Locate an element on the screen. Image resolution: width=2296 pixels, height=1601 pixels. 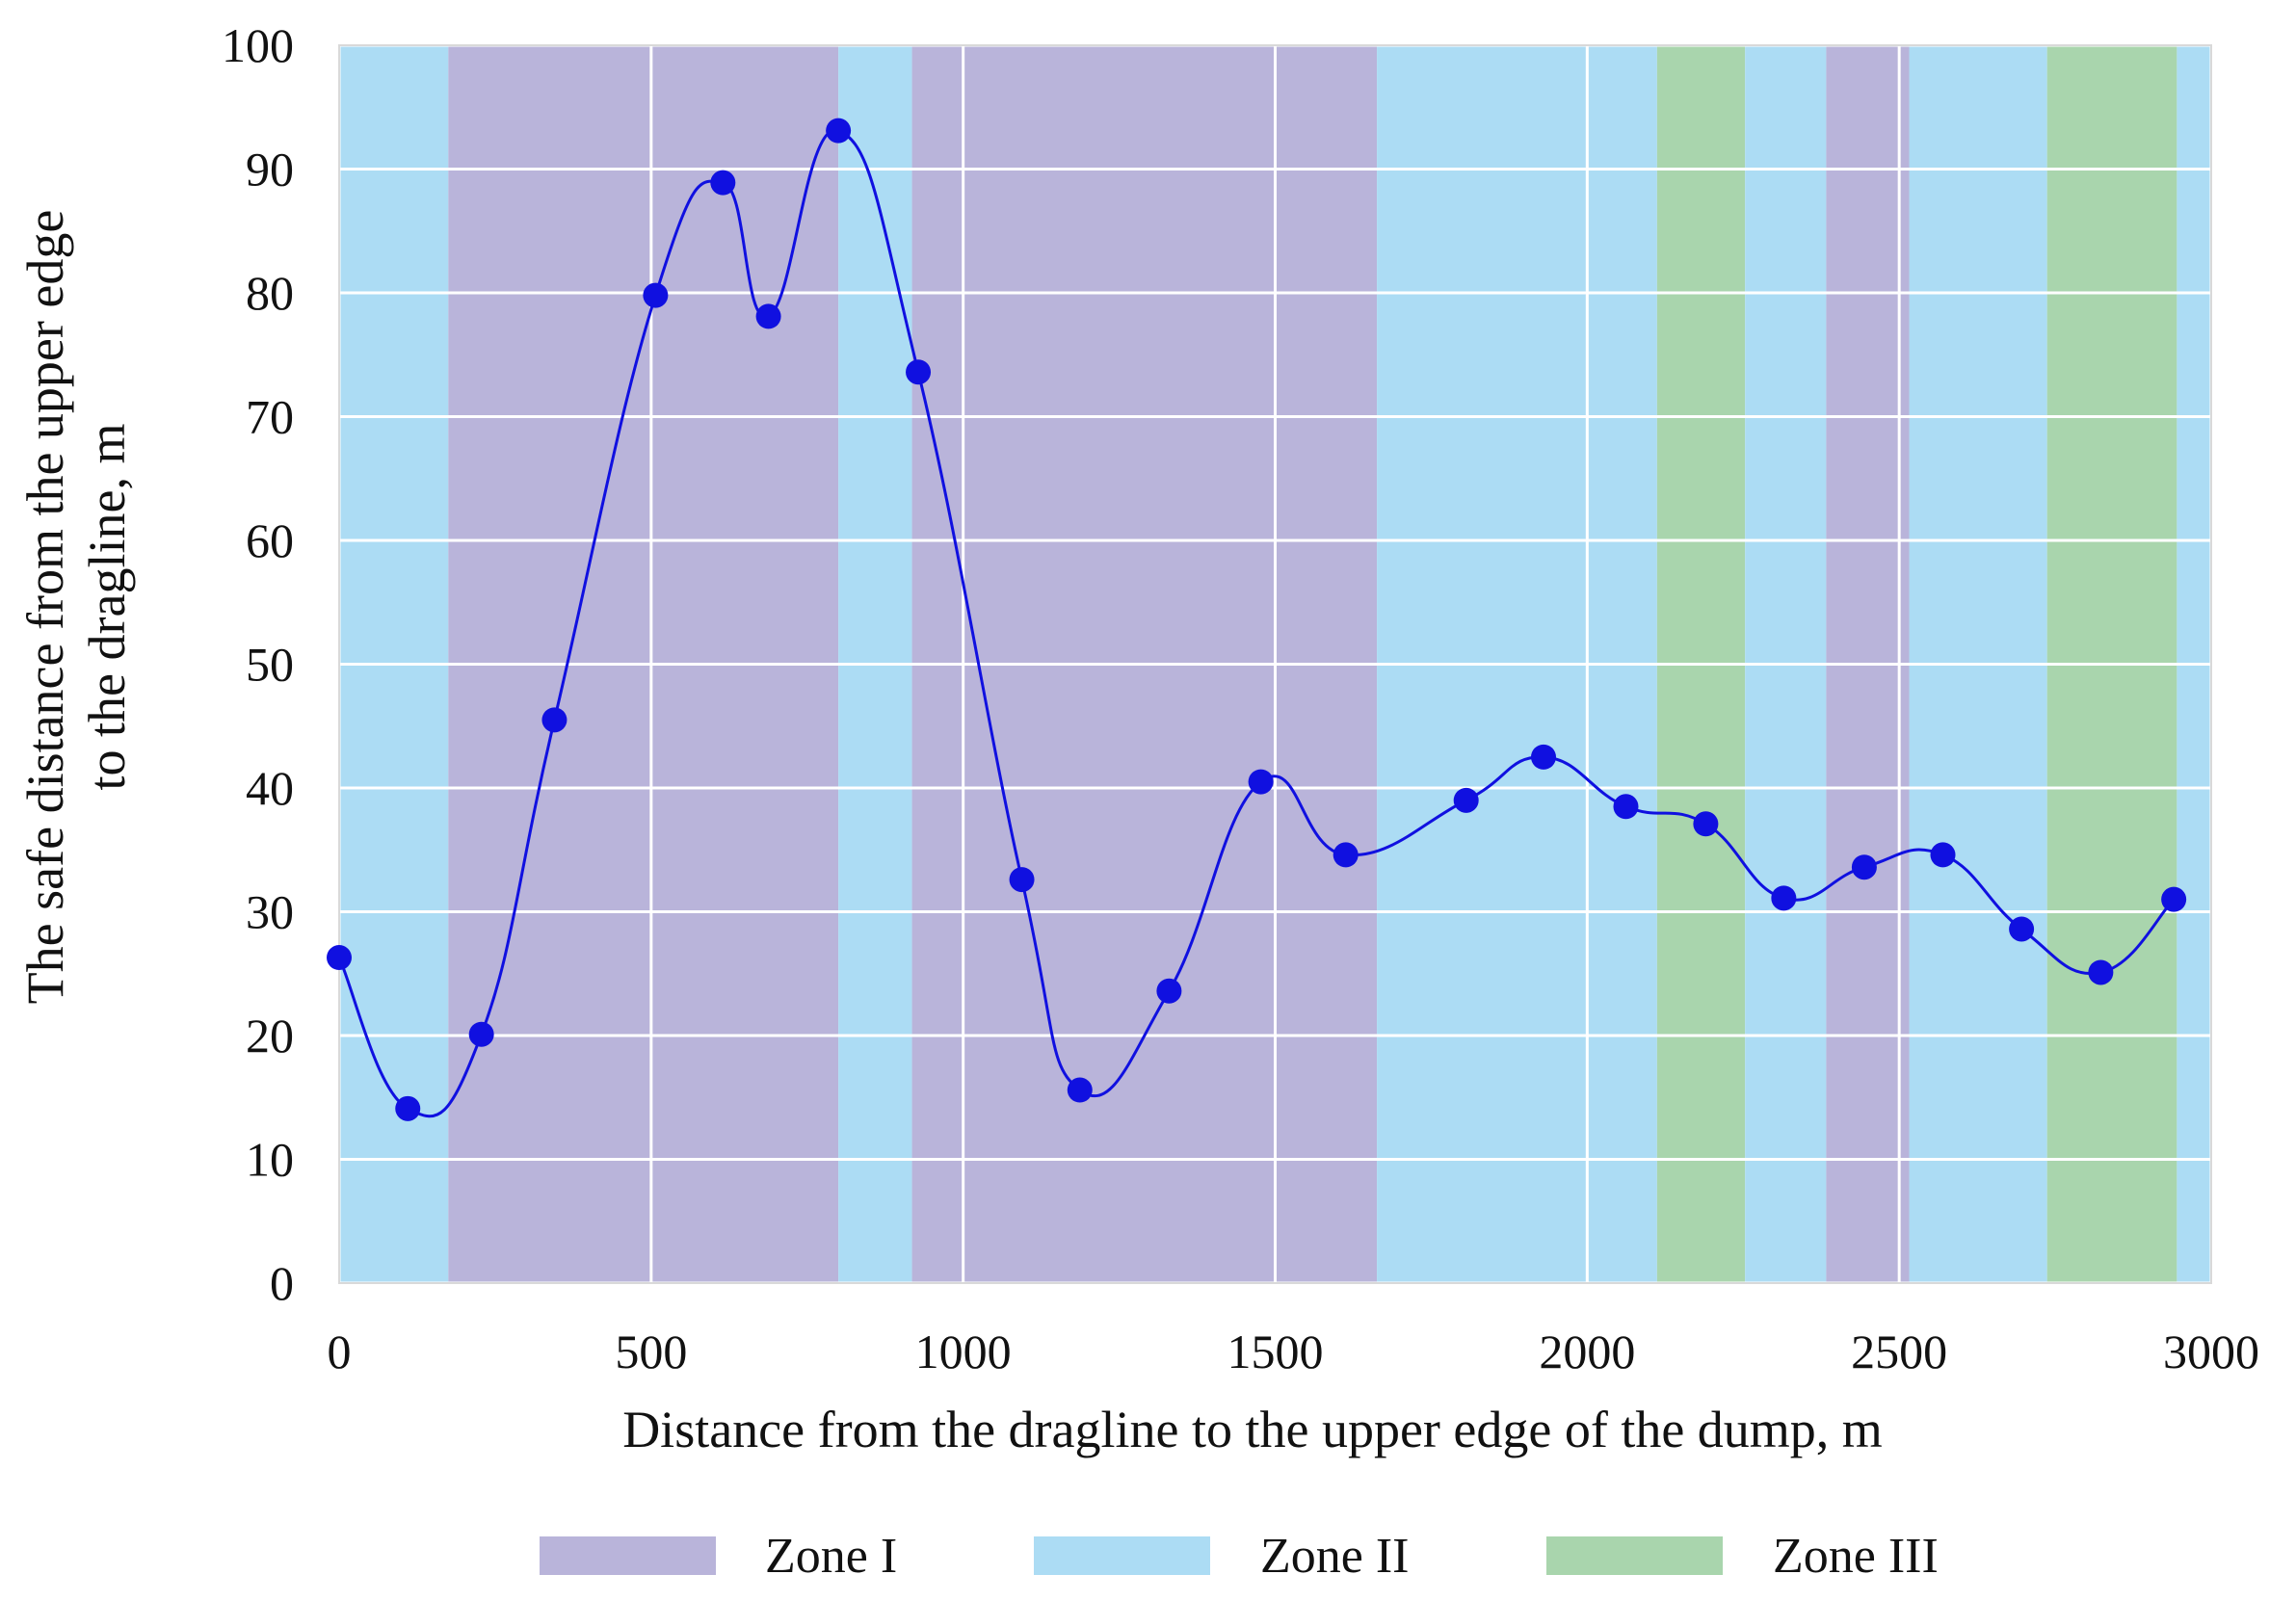
x-tick-label: 3000 is located at coordinates (2211, 1351).